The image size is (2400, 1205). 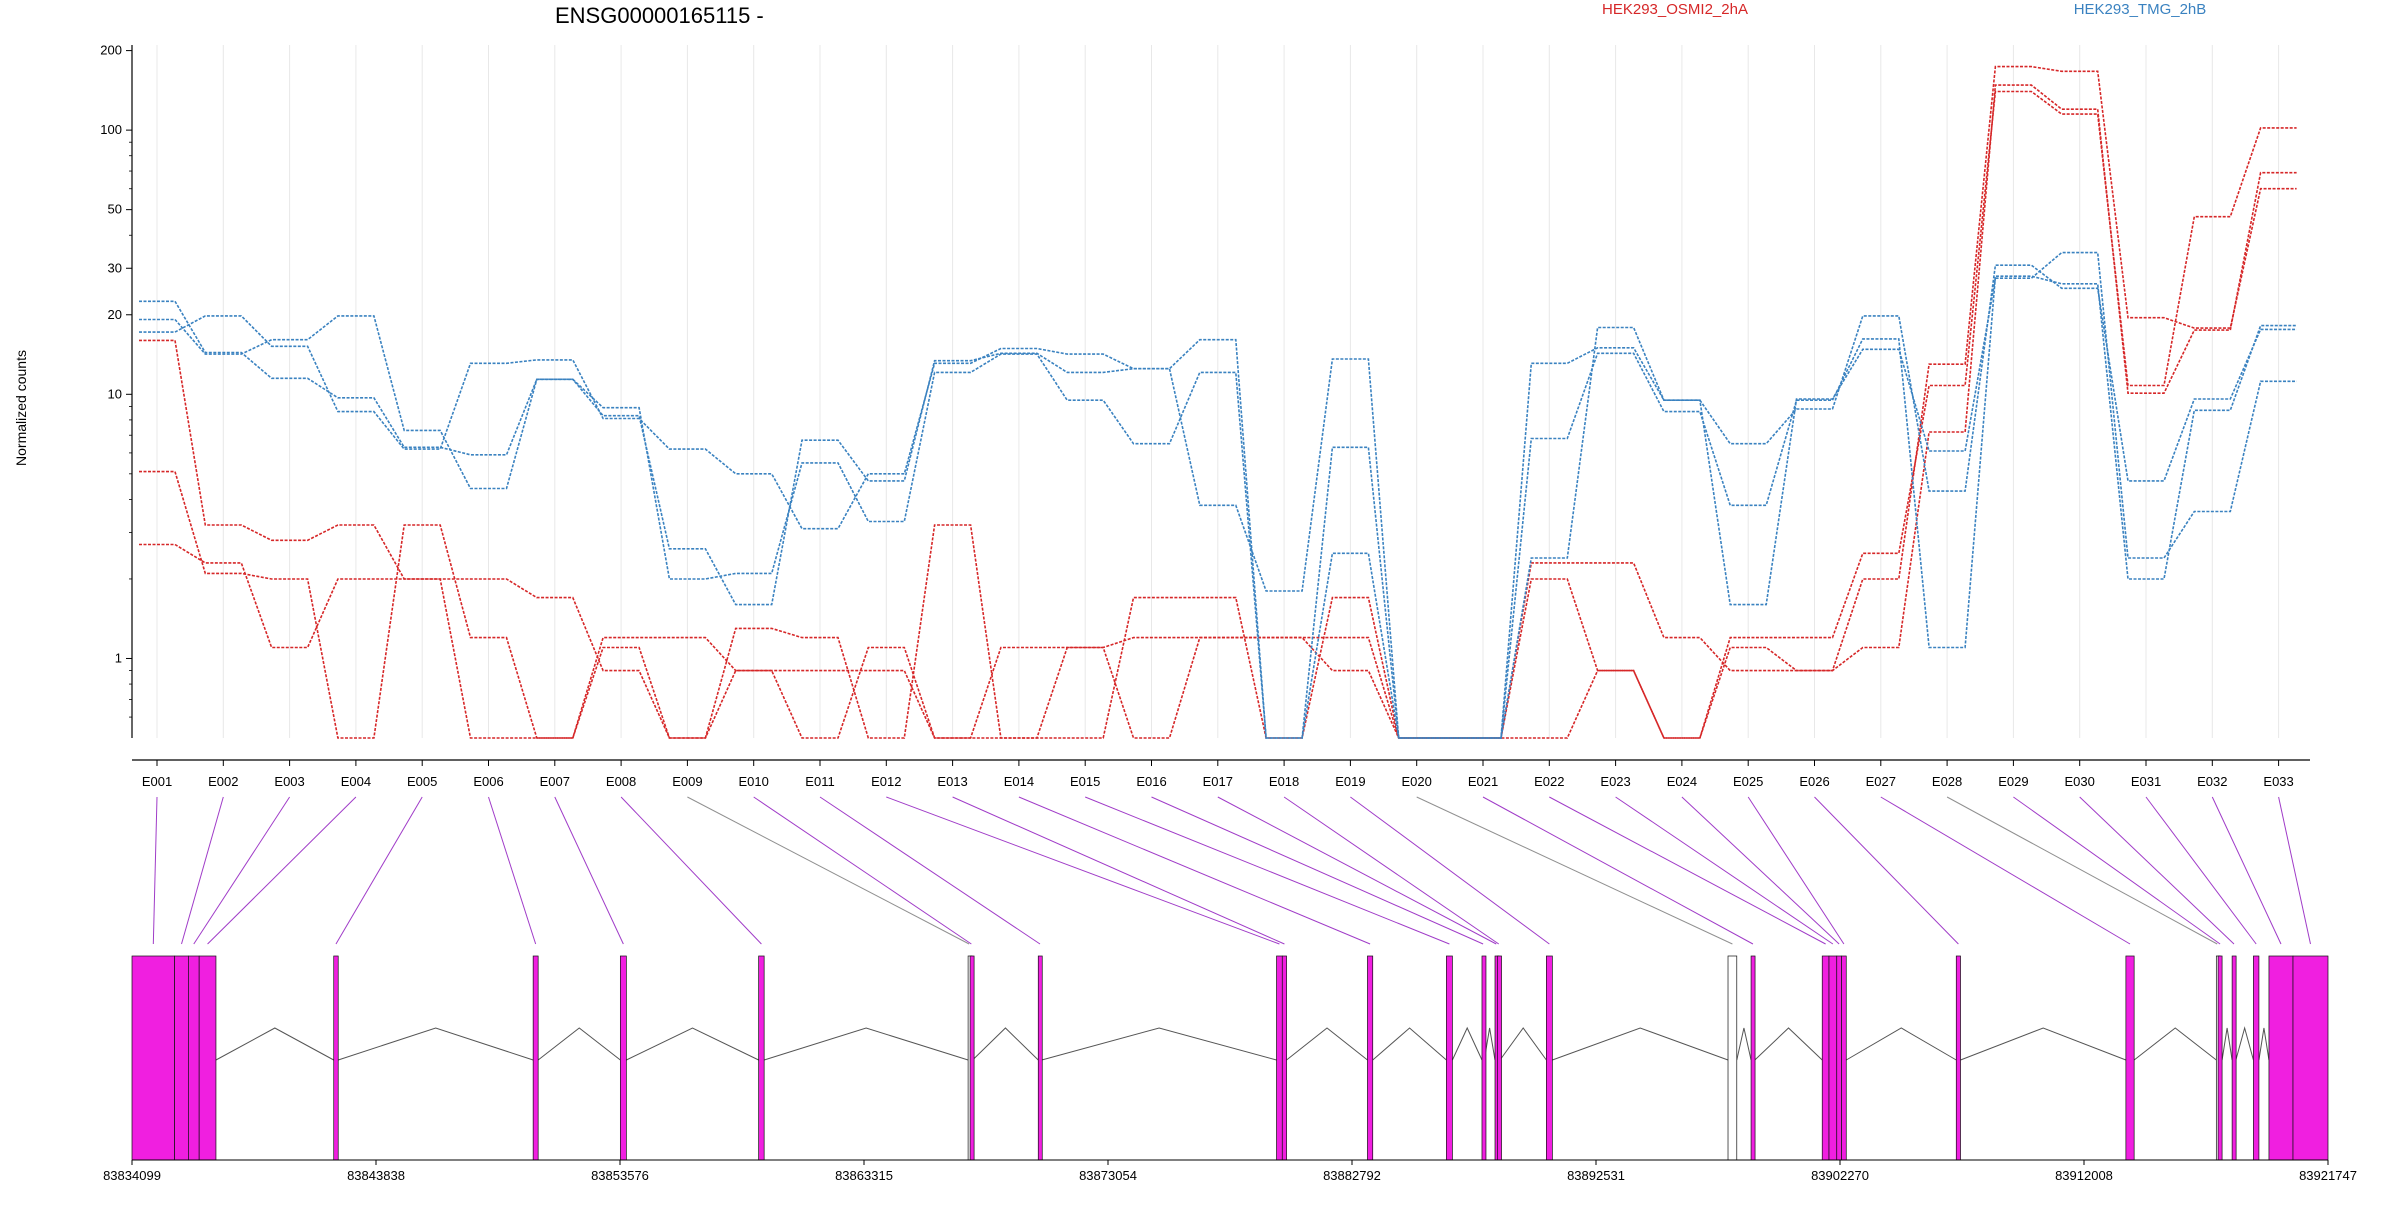 I want to click on connector-E017, so click(x=1357, y=870).